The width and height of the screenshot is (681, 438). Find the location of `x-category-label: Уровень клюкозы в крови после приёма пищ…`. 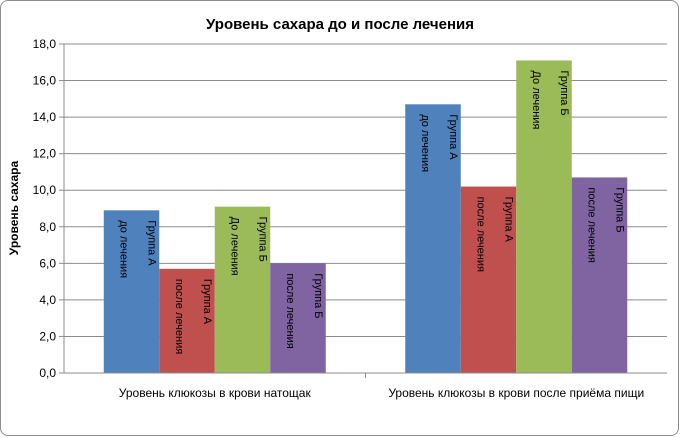

x-category-label: Уровень клюкозы в крови после приёма пищ… is located at coordinates (516, 393).